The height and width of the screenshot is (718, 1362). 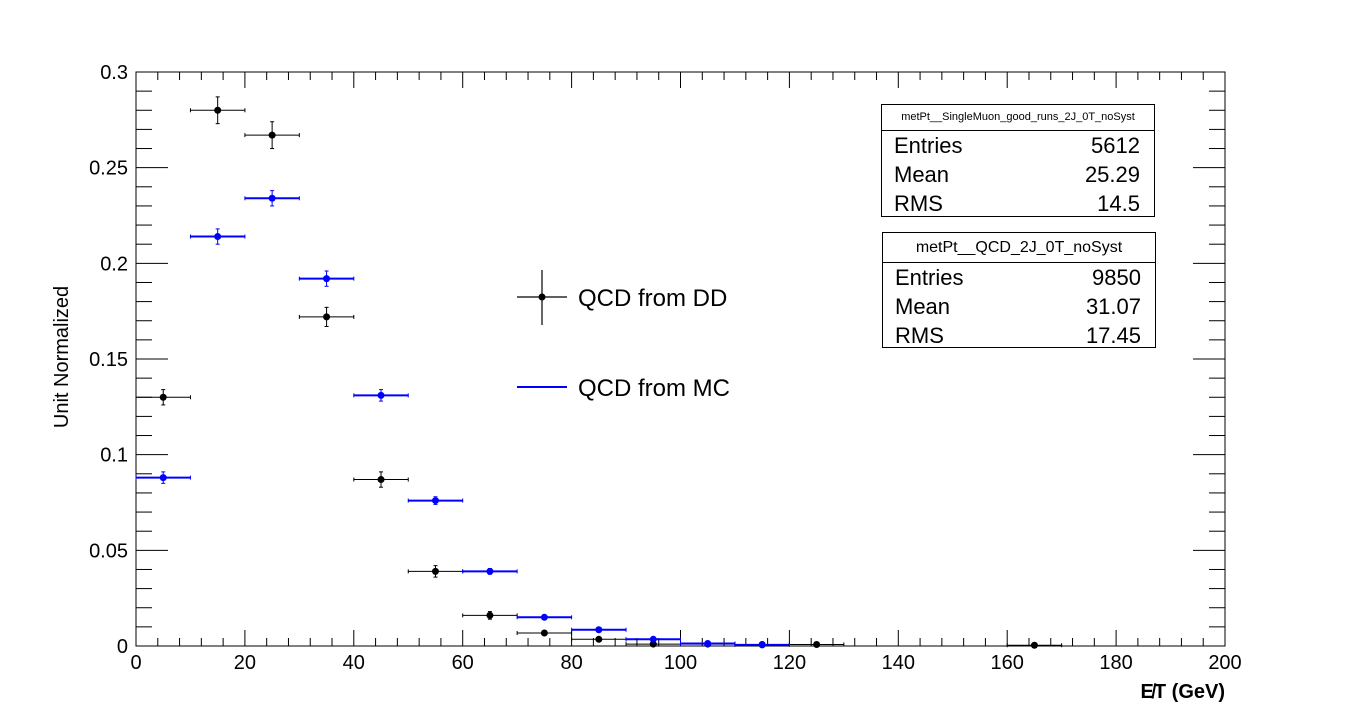 I want to click on stats-box-data-title: metPt__SingleMuon_good_runs_2J_0T_noSyst, so click(x=1018, y=118).